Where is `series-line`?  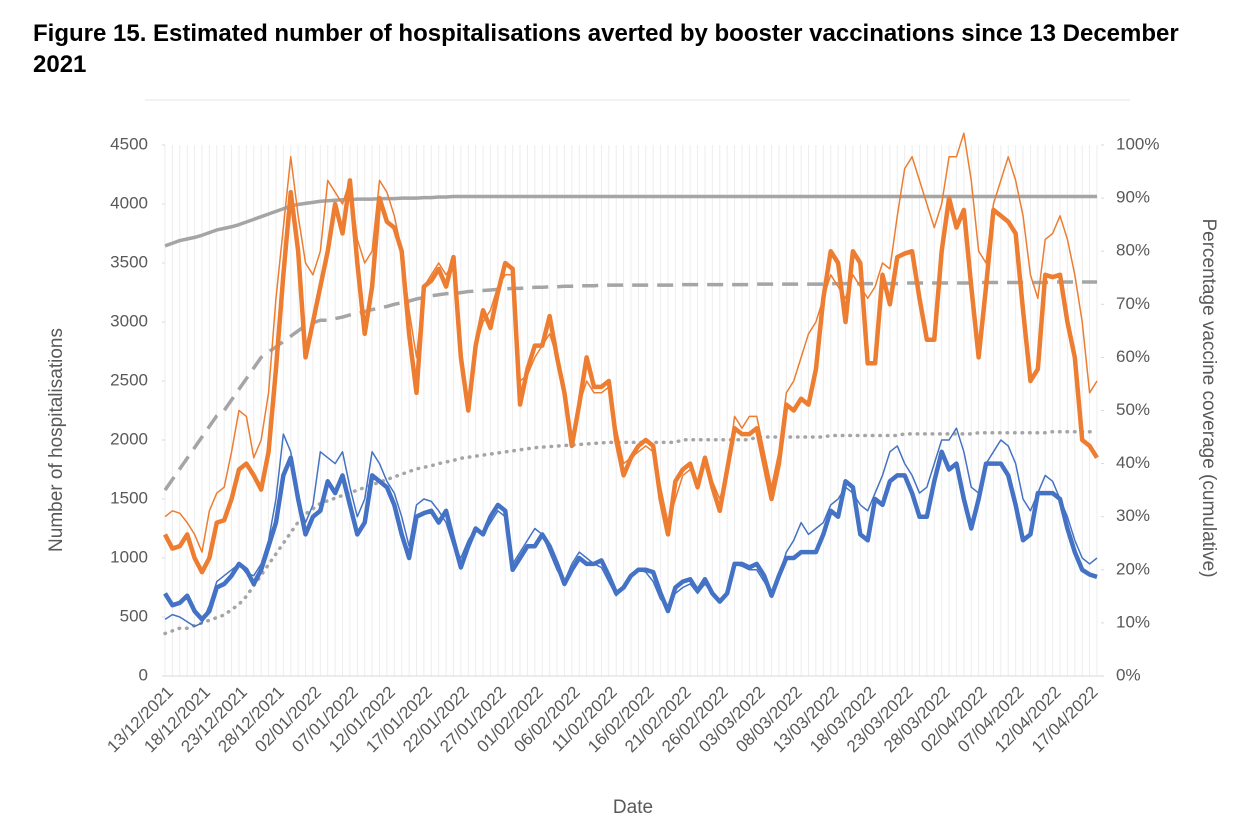 series-line is located at coordinates (630, 221).